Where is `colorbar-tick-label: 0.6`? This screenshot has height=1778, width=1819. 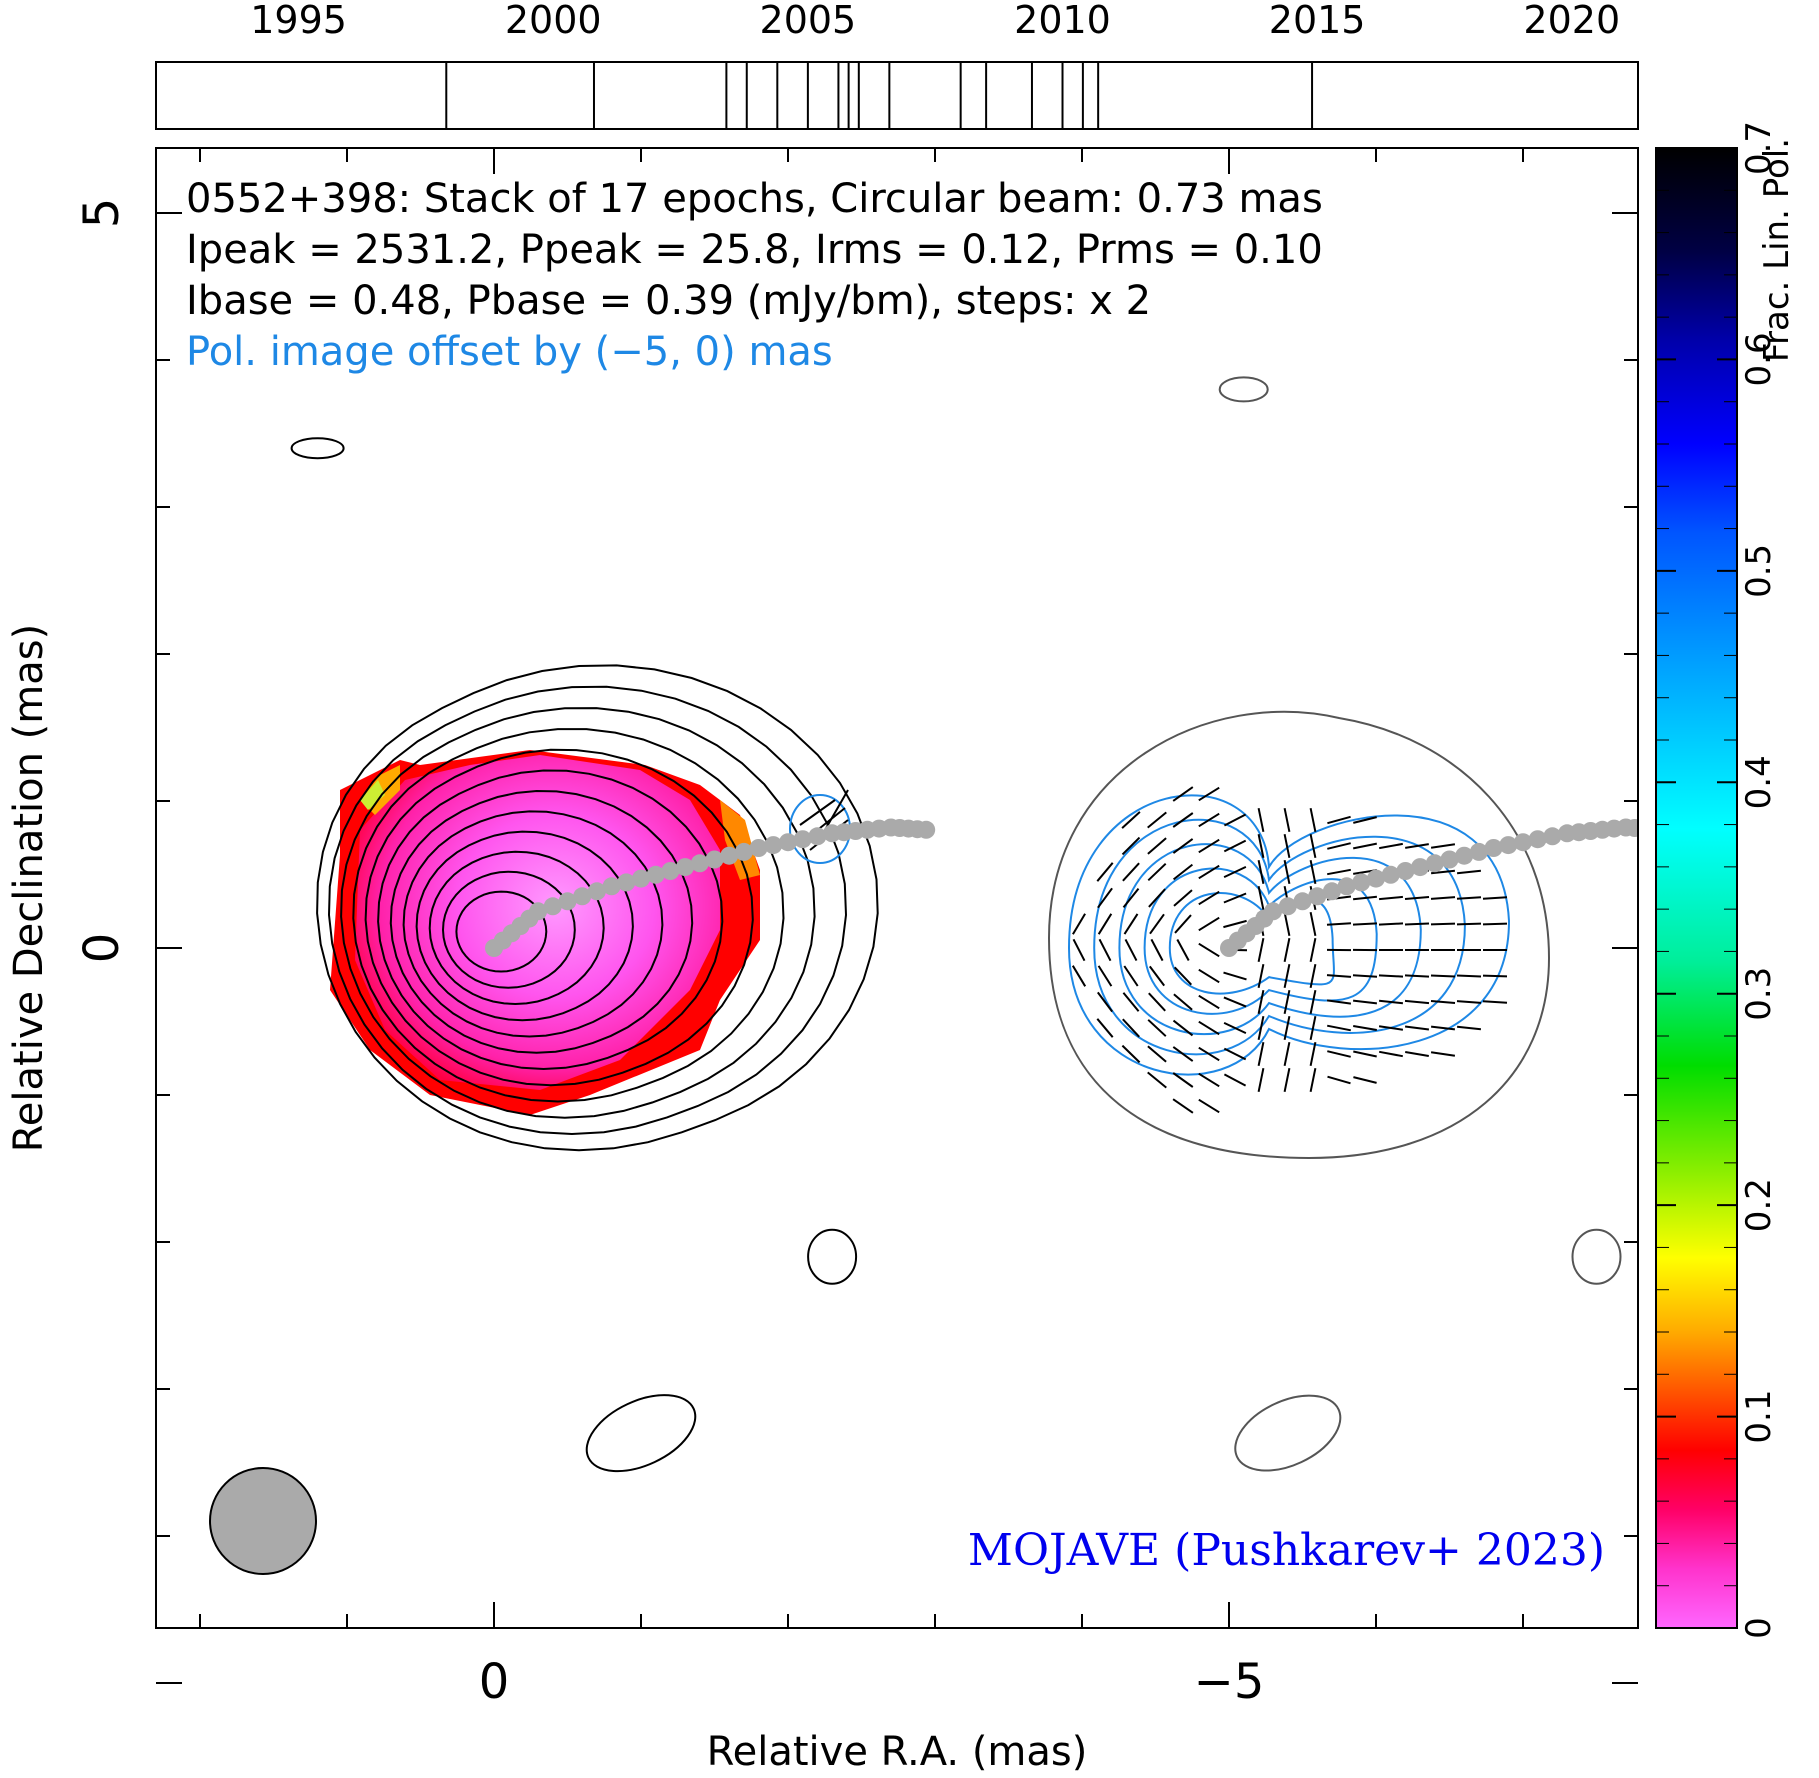
colorbar-tick-label: 0.6 is located at coordinates (1759, 359).